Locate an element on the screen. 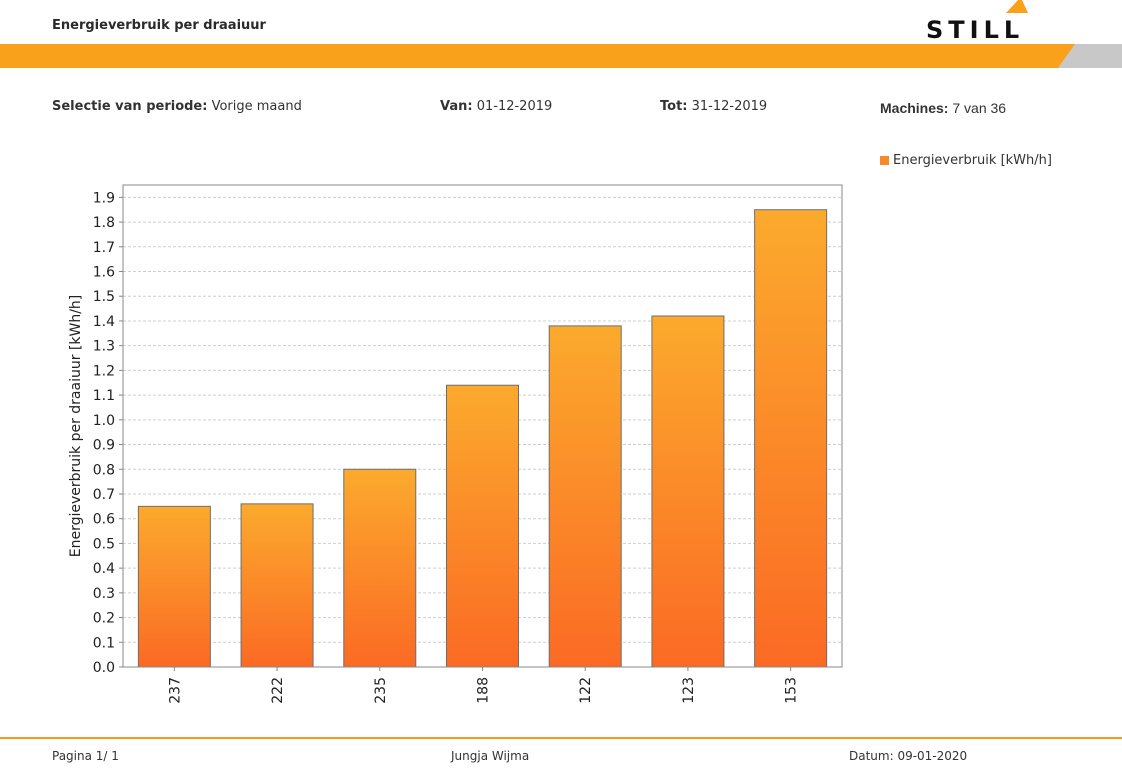 This screenshot has height=769, width=1122. report-title: Energieverbruik per draaiuur is located at coordinates (159, 25).